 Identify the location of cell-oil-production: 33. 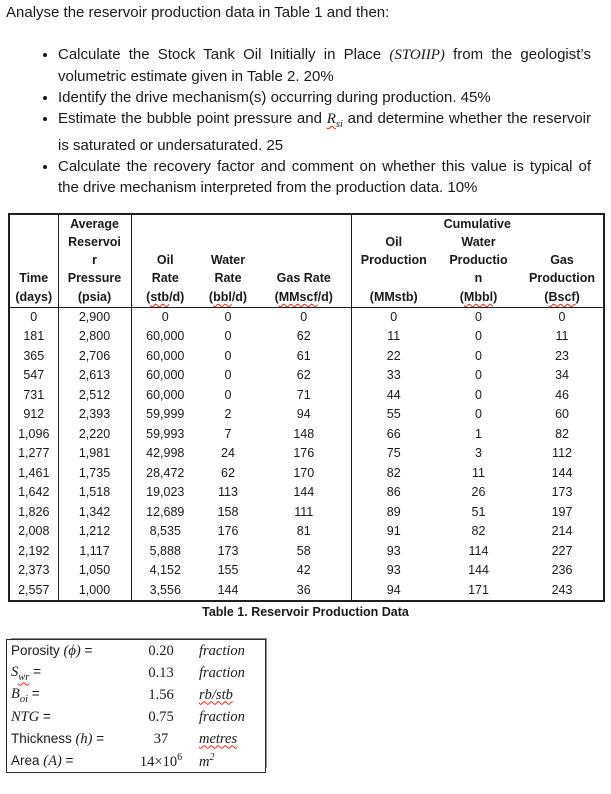
(393, 376).